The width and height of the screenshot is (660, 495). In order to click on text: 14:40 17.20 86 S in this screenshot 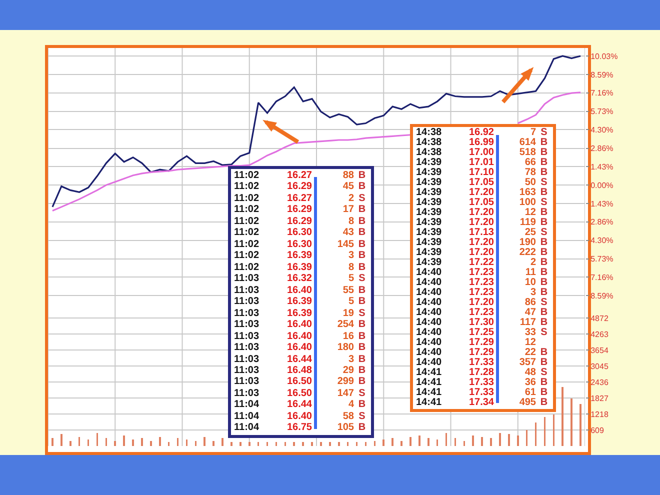, I will do `click(482, 302)`.